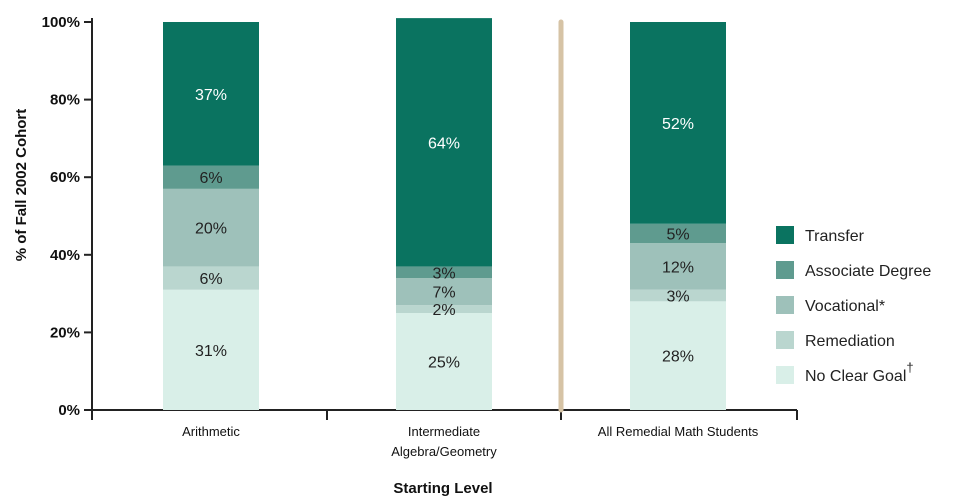 This screenshot has height=500, width=955. I want to click on y-tick-label: 20%, so click(65, 332).